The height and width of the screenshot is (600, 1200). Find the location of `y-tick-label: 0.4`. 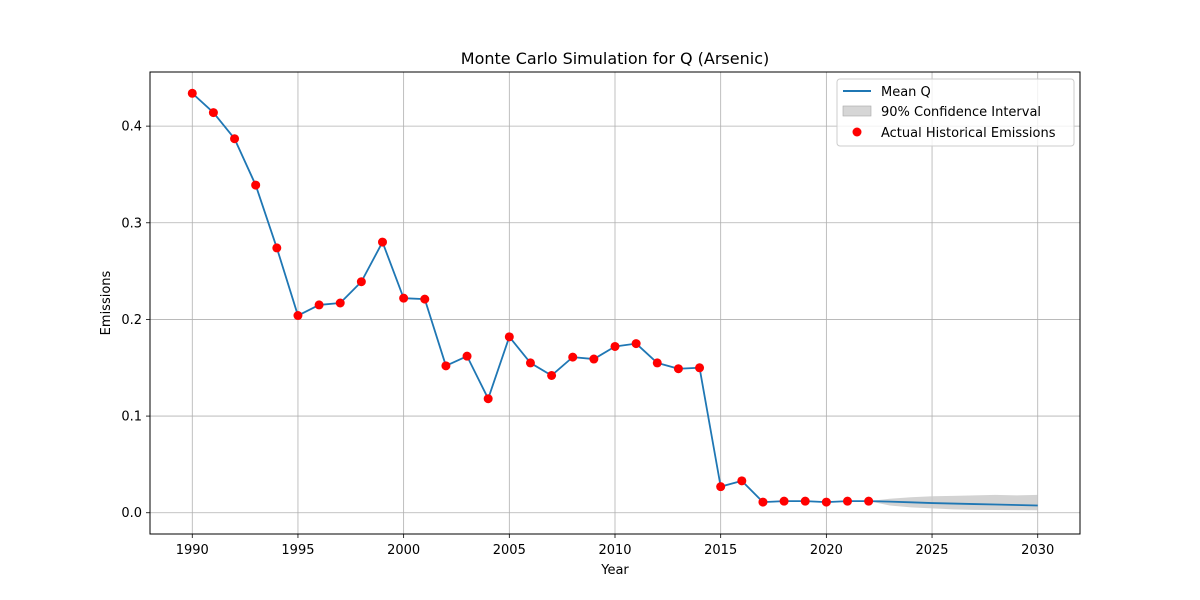

y-tick-label: 0.4 is located at coordinates (131, 127).